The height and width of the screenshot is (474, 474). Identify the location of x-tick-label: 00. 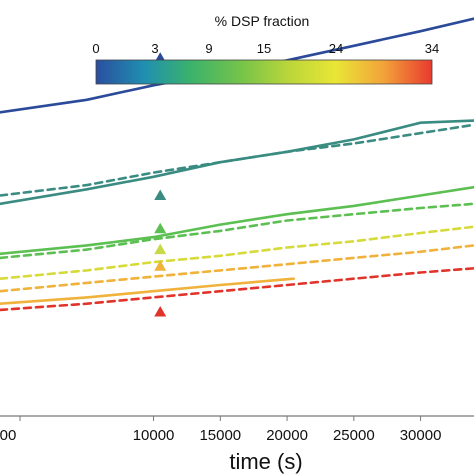
(8, 435).